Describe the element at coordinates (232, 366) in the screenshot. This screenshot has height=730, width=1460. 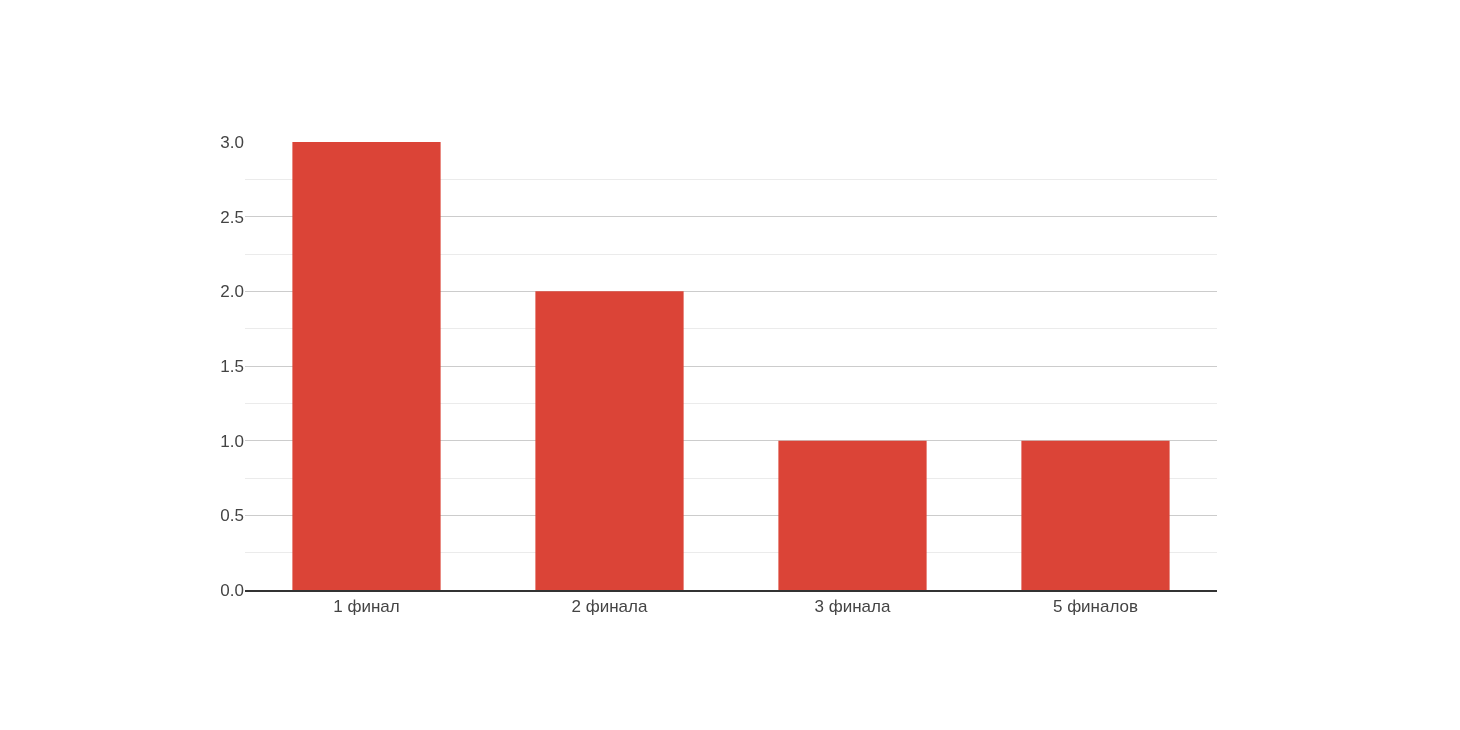
I see `y-tick-label: 1.5` at that location.